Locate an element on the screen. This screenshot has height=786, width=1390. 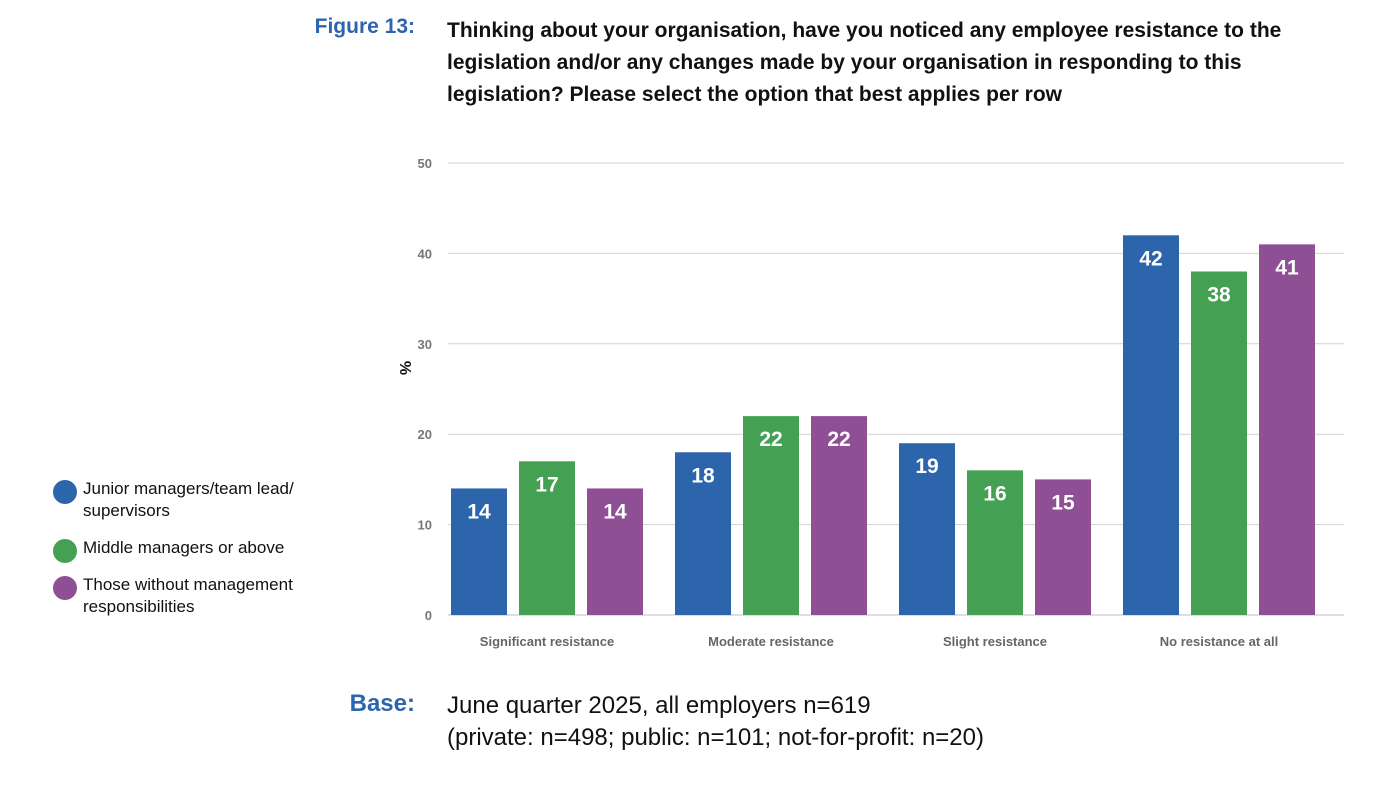
x-category-label: Significant resistance is located at coordinates (547, 641).